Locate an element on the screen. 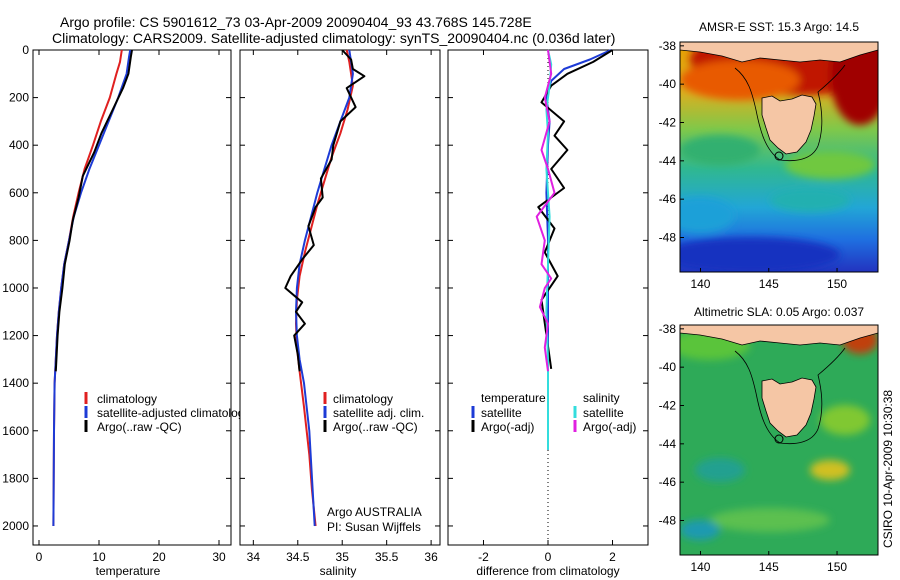 The height and width of the screenshot is (580, 900). sla-map-frame is located at coordinates (779, 440).